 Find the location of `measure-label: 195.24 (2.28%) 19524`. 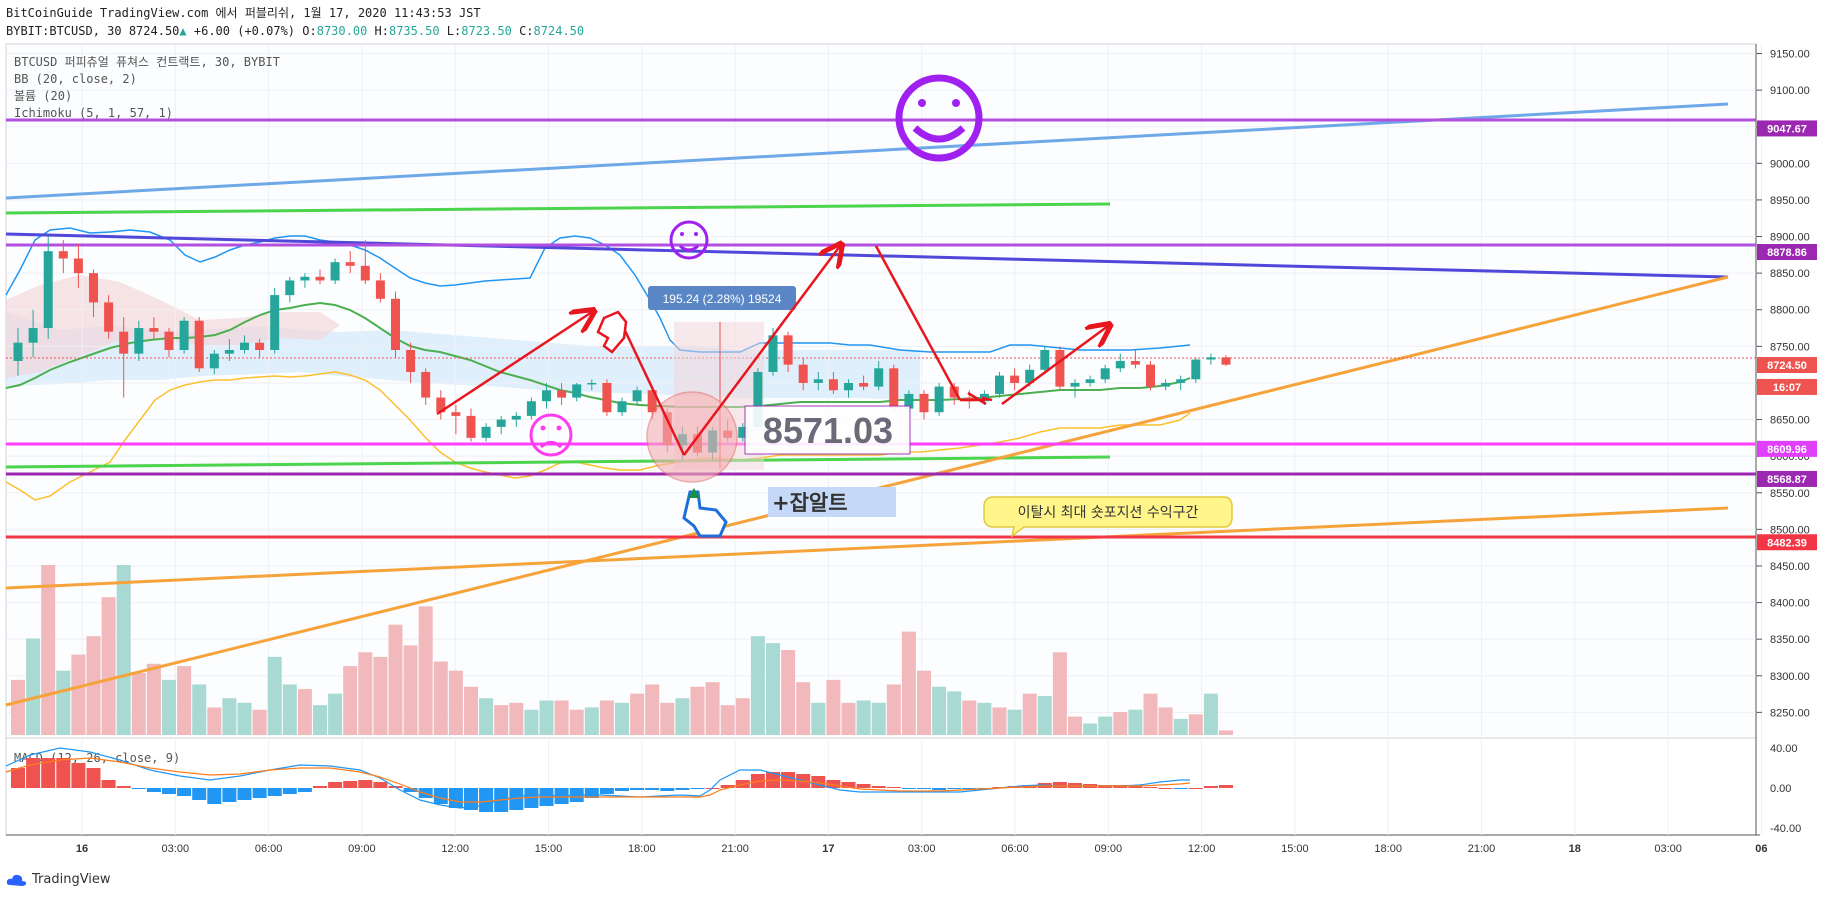

measure-label: 195.24 (2.28%) 19524 is located at coordinates (722, 299).